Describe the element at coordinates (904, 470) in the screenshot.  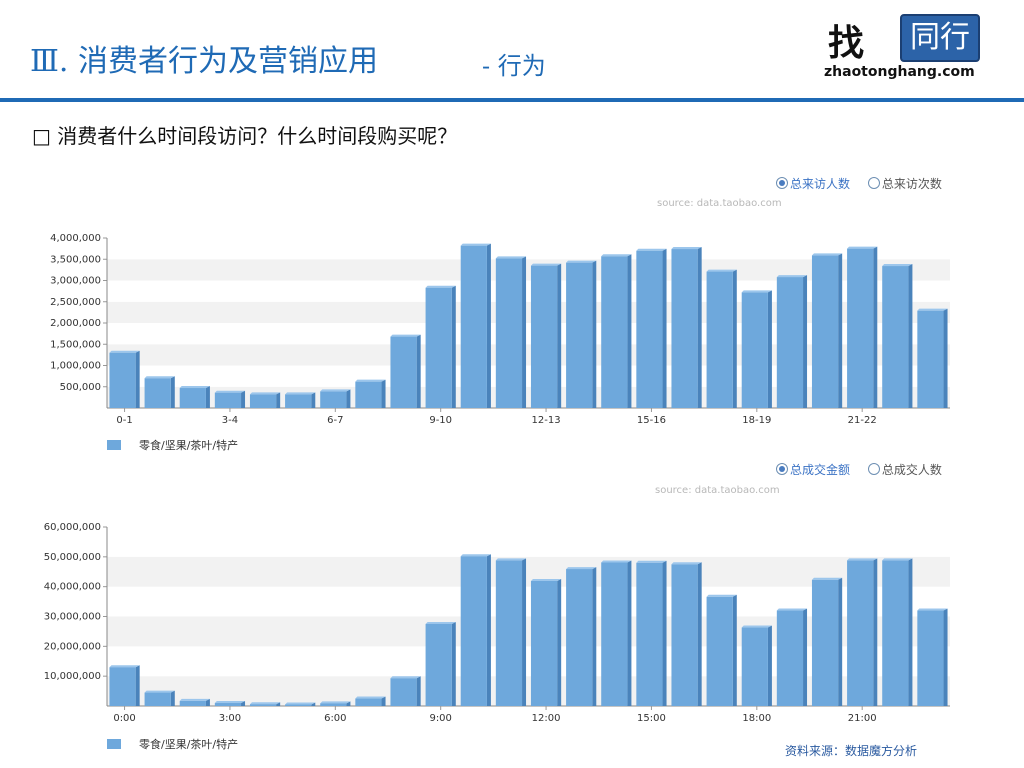
I see `chart2-option-buyers: 总成交人数` at that location.